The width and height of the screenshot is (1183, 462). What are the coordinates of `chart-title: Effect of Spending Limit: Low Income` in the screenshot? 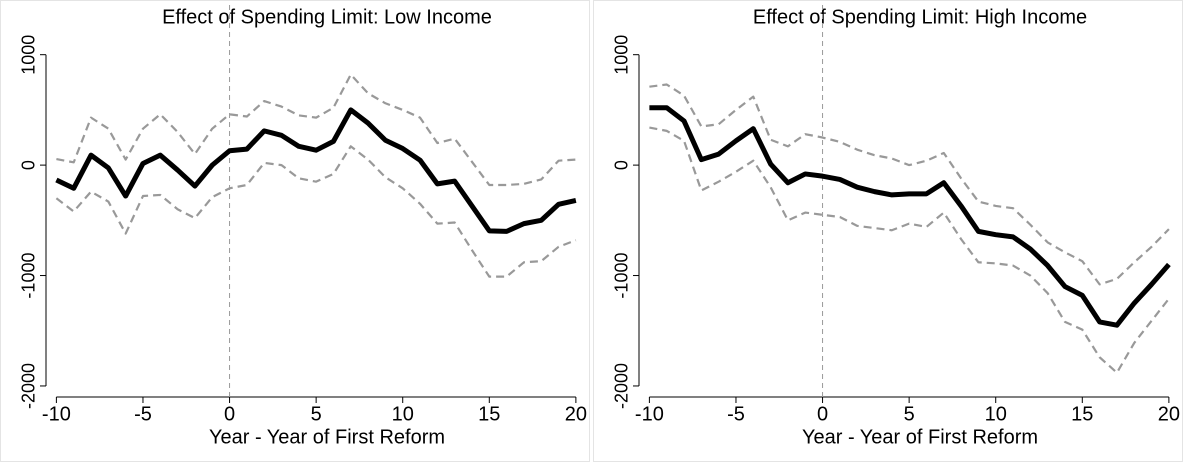 It's located at (327, 17).